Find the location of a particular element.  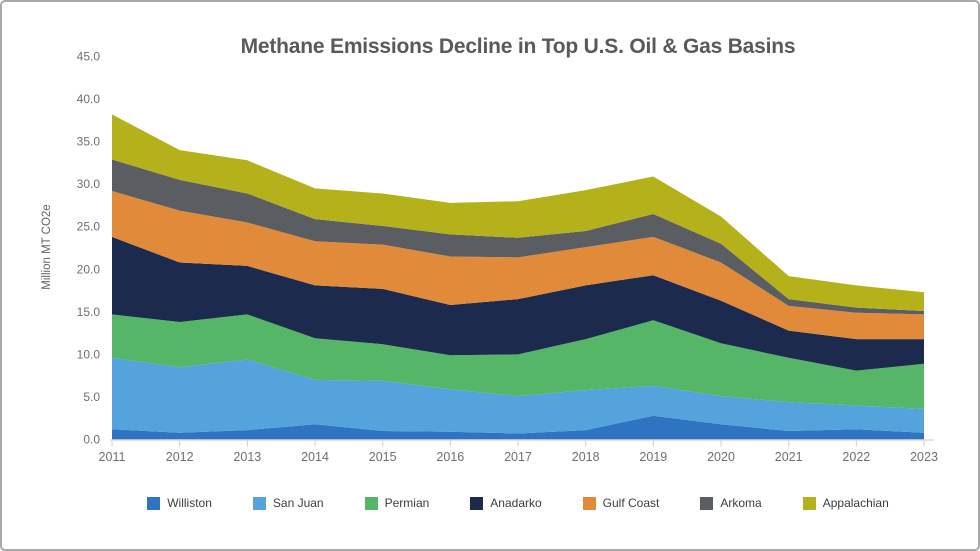

legend-swatch-gulf-coast is located at coordinates (589, 503).